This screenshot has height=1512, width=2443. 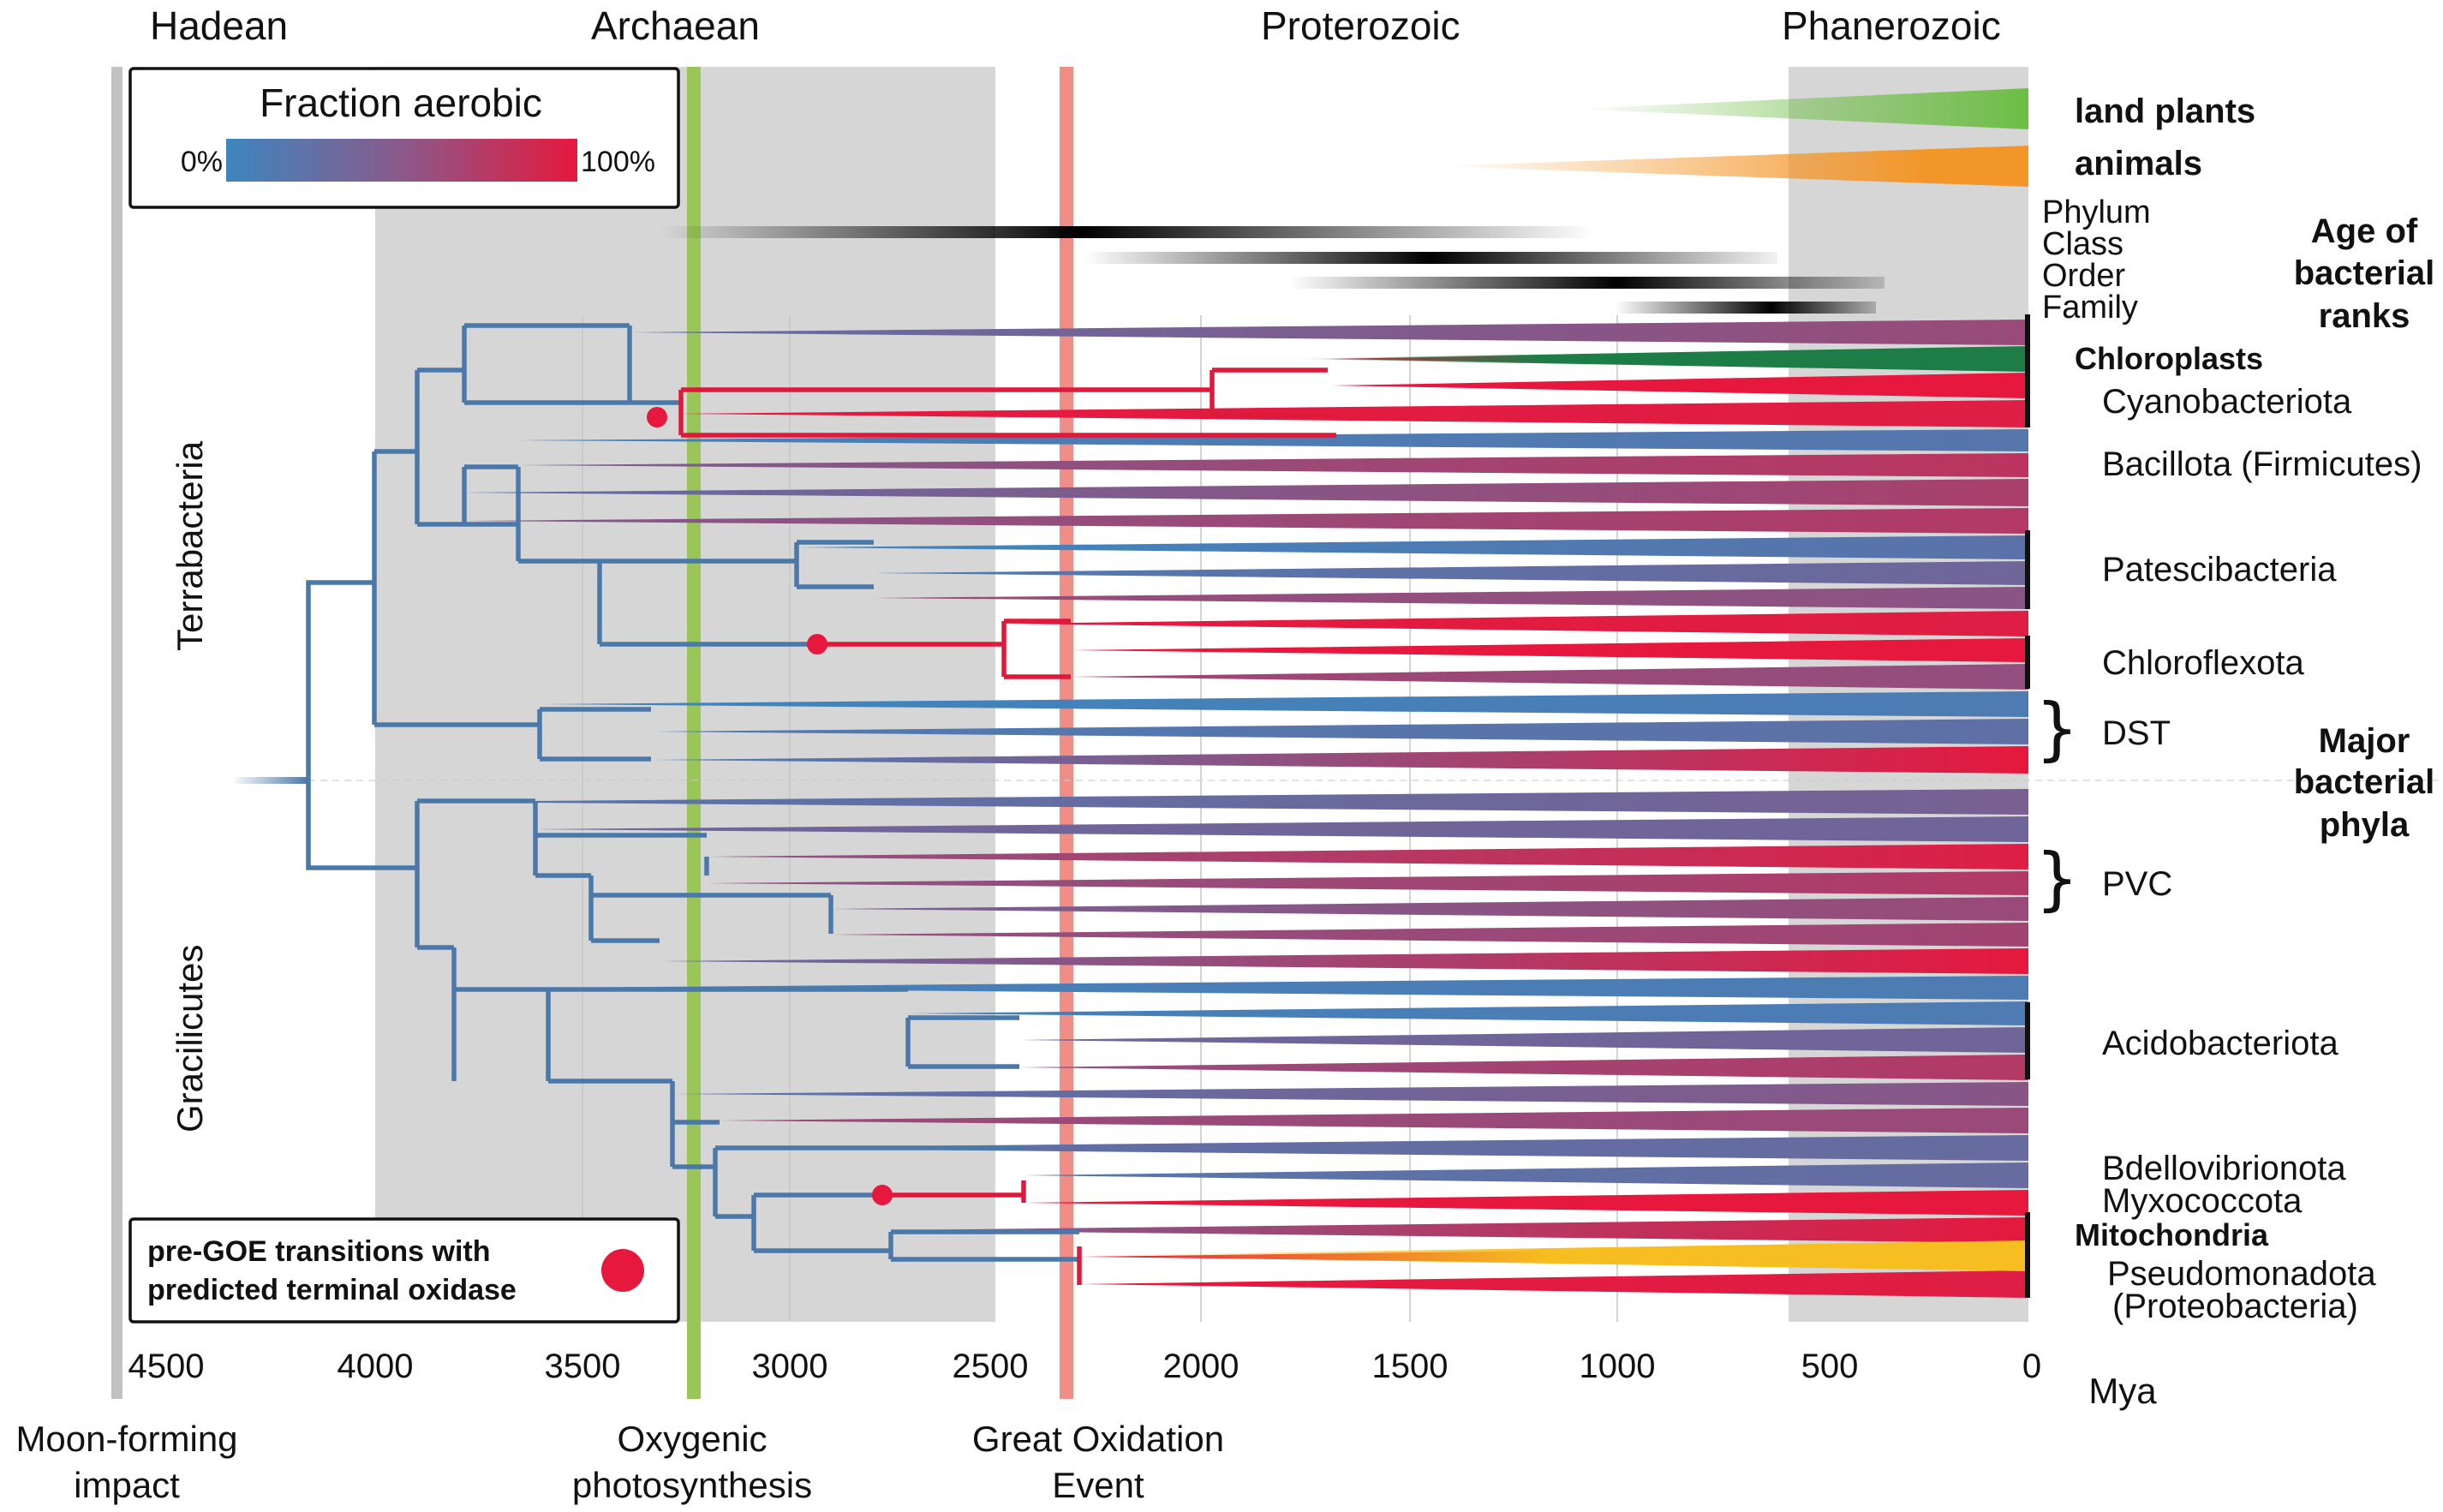 What do you see at coordinates (2365, 316) in the screenshot?
I see `age-ranks-line3: ranks` at bounding box center [2365, 316].